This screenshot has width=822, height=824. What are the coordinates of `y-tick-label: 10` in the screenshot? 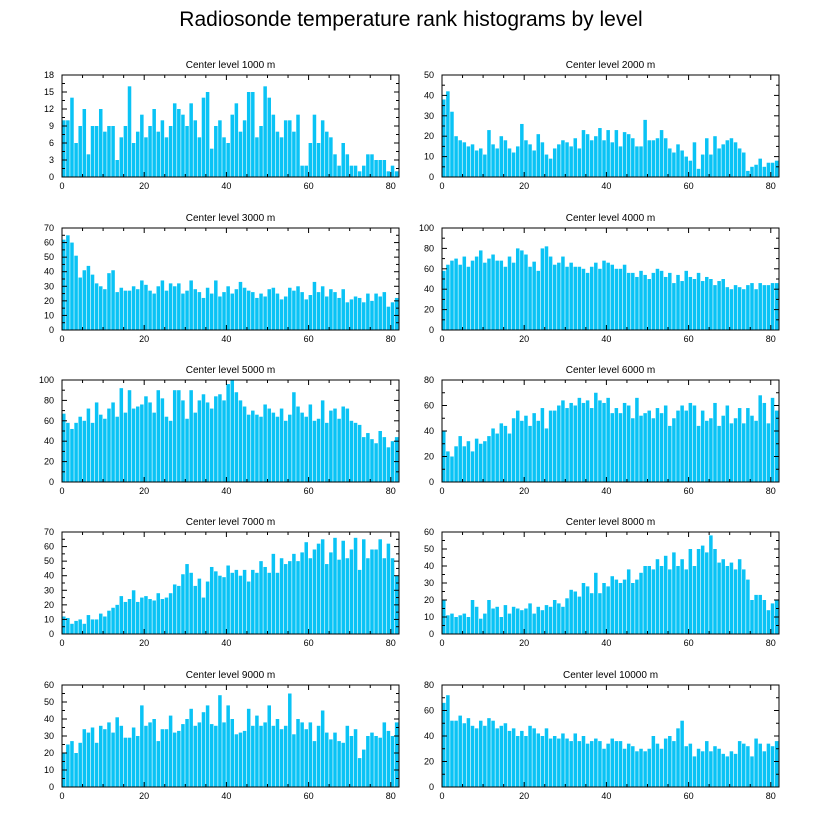 It's located at (429, 157).